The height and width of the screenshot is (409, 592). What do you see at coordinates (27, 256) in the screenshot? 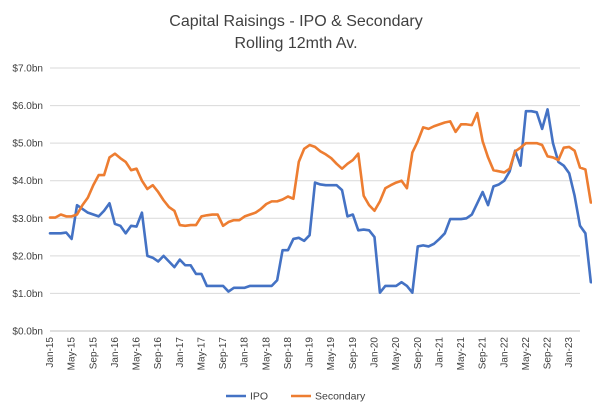
I see `y-tick-label: $2.0bn` at bounding box center [27, 256].